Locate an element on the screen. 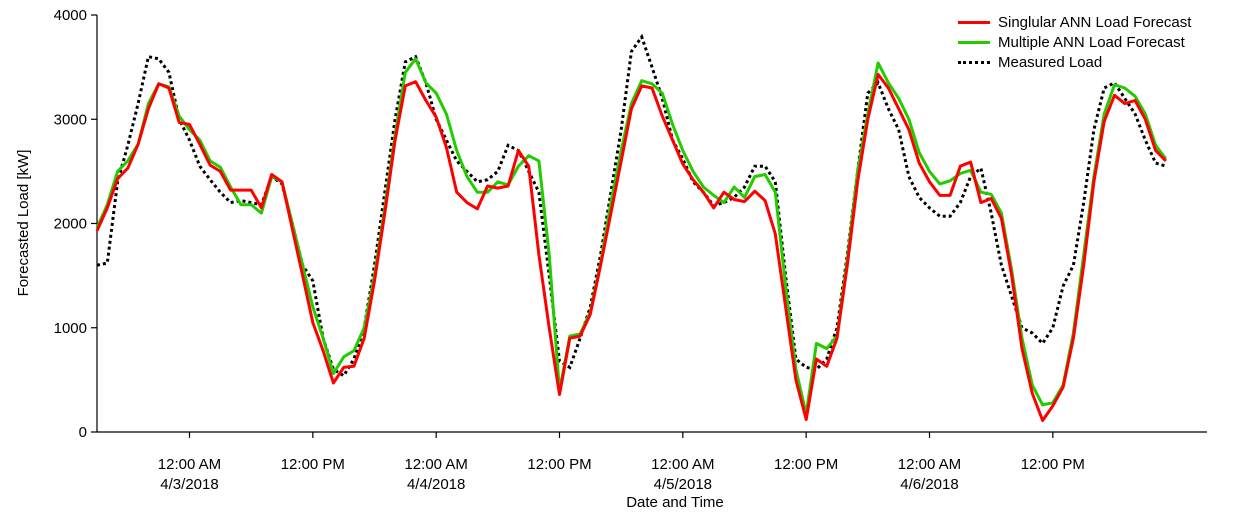  legend-label: Singlular ANN Load Forecast is located at coordinates (1095, 22).